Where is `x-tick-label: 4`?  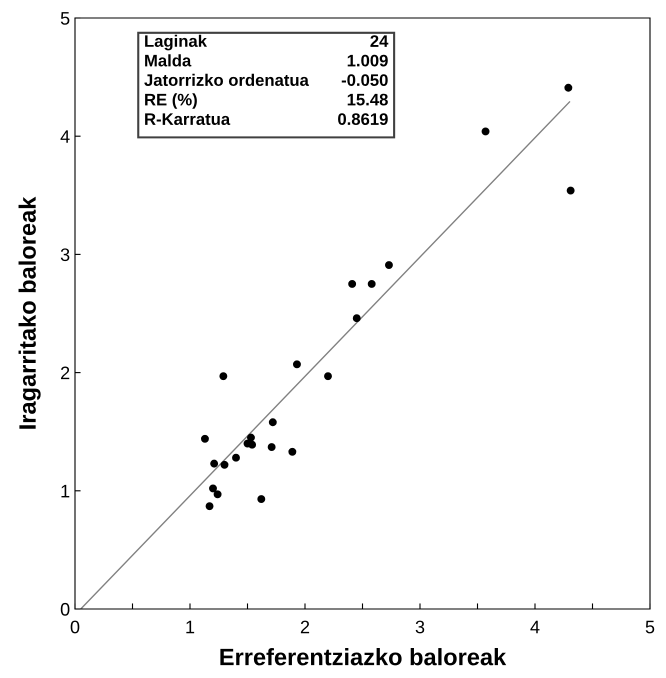 x-tick-label: 4 is located at coordinates (535, 627).